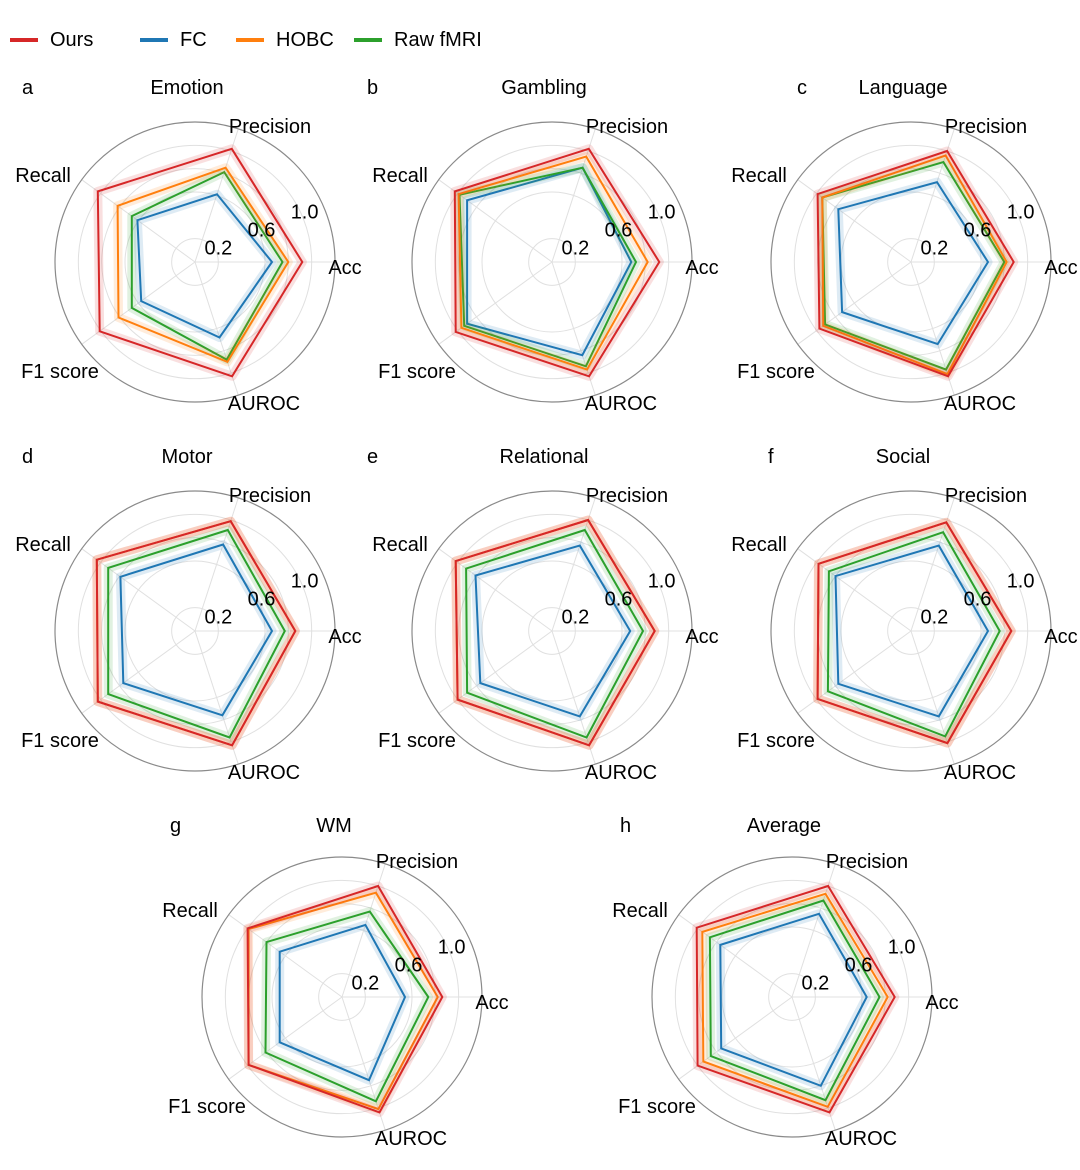 Image resolution: width=1080 pixels, height=1170 pixels. Describe the element at coordinates (368, 40) in the screenshot. I see `legend-swatch-raw-fmri` at that location.